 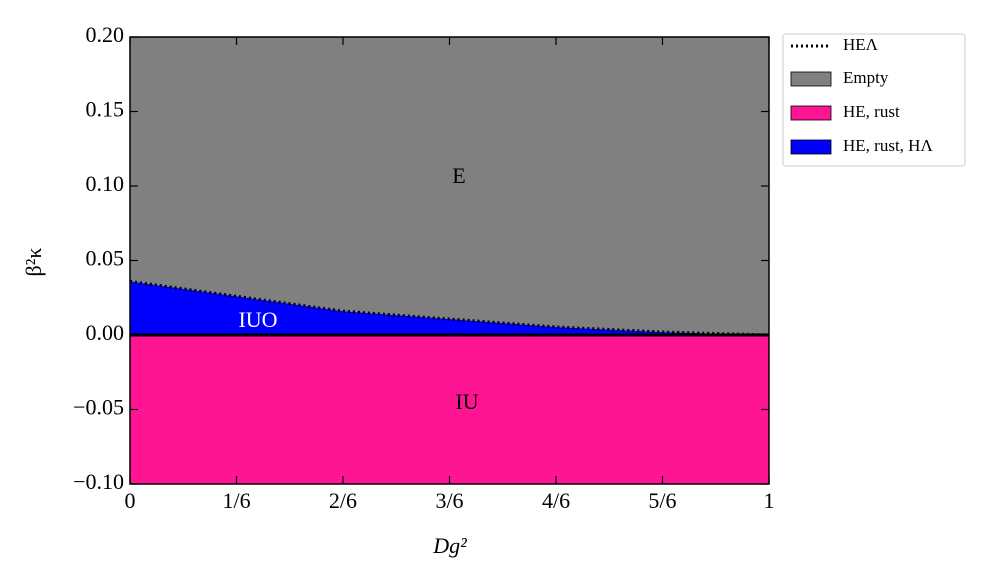 I want to click on y-tick-label: −0.05, so click(x=98, y=407).